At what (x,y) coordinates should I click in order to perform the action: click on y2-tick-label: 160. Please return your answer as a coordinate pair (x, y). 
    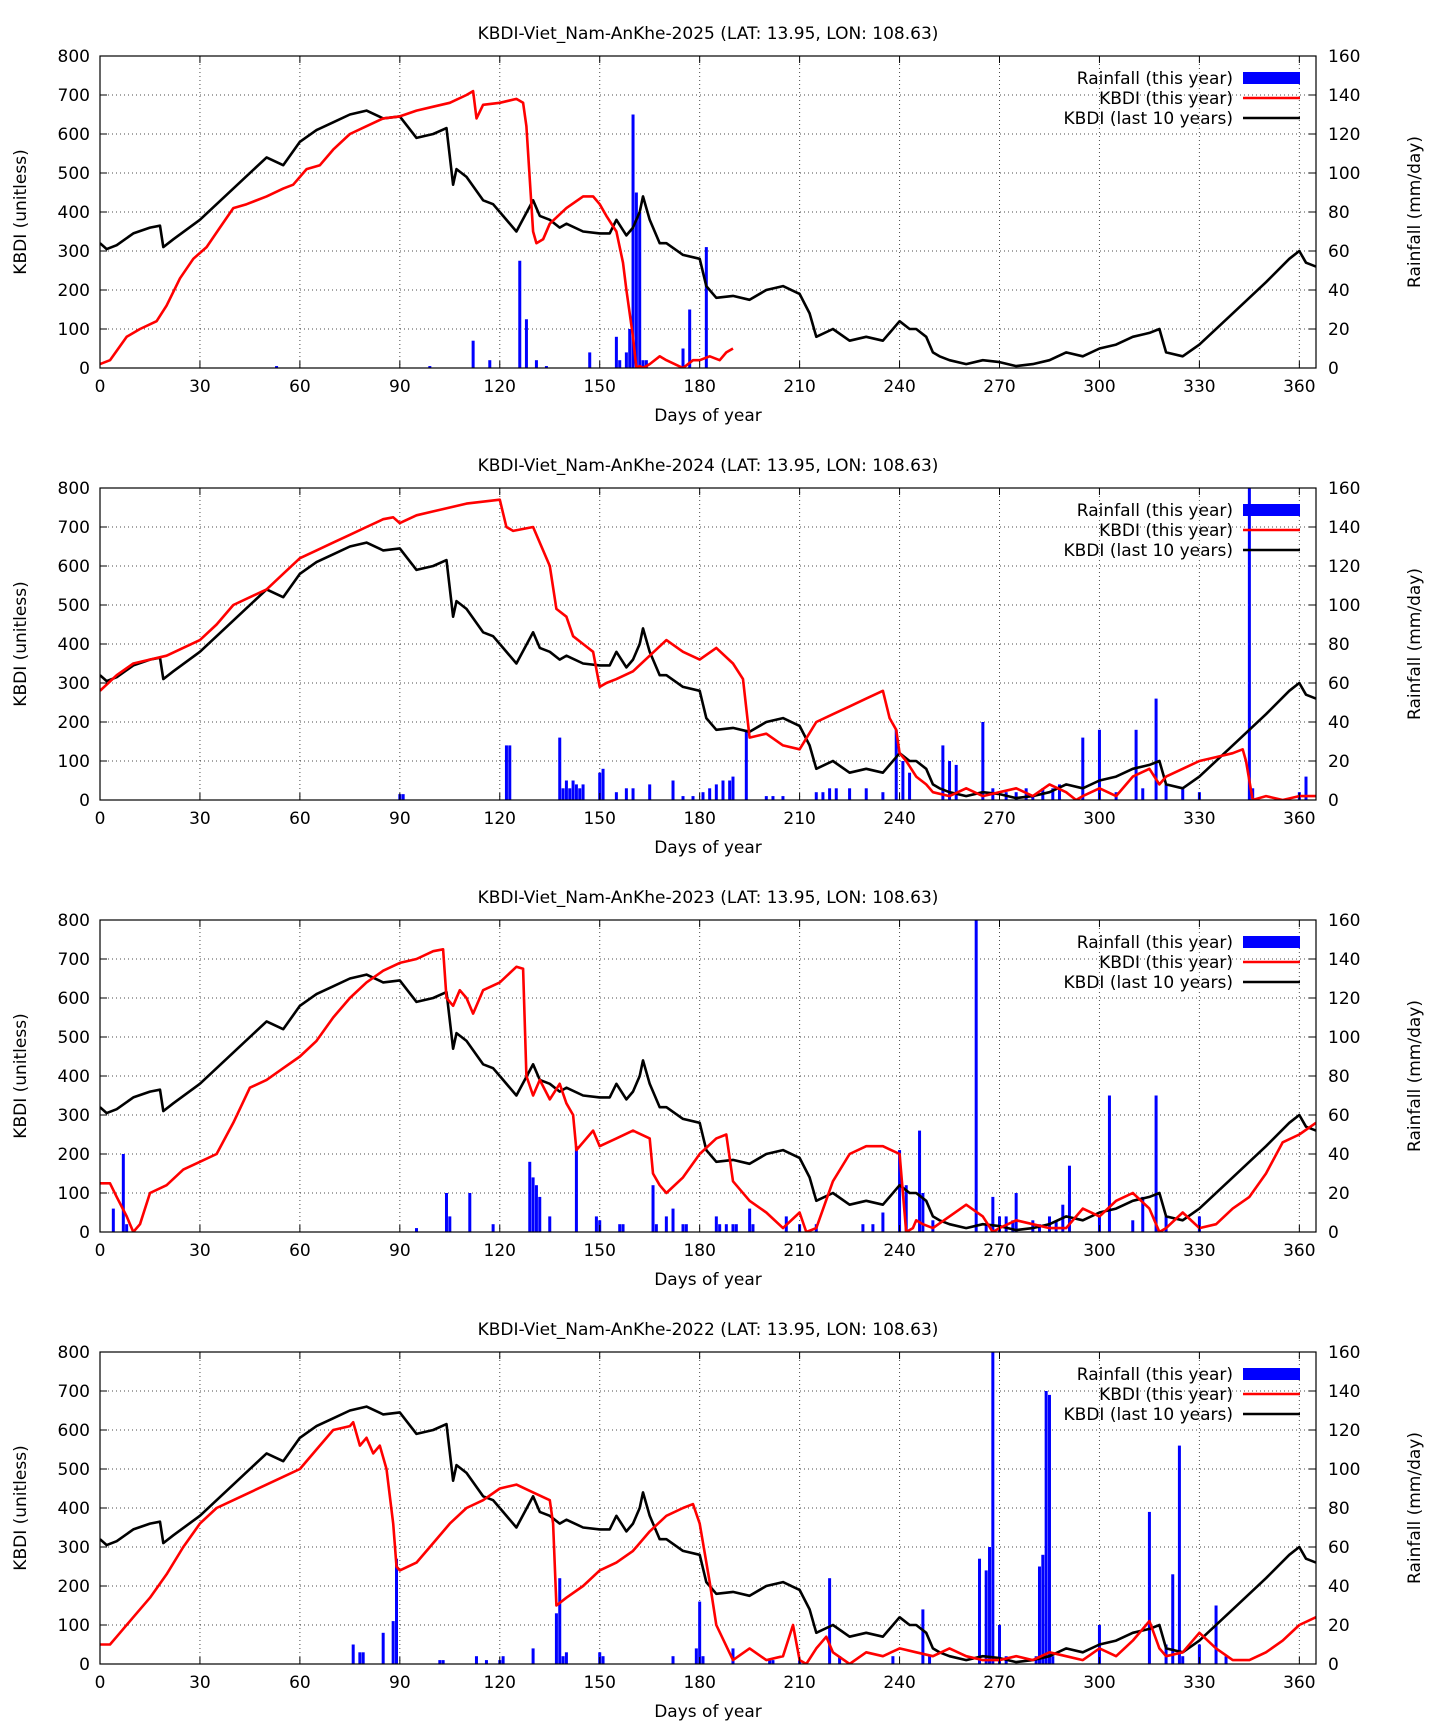
    Looking at the image, I should click on (1344, 57).